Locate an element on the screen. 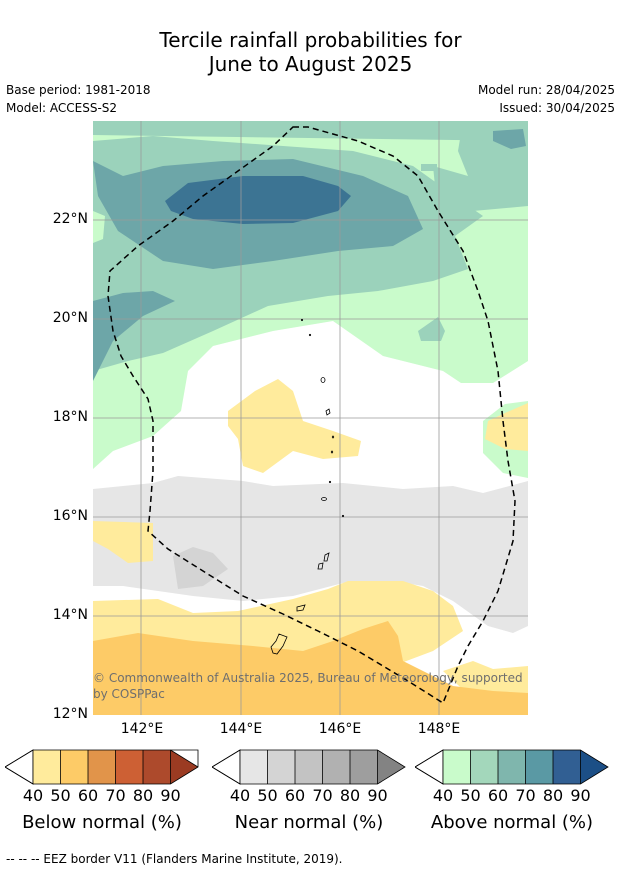  legend-near-arrow-left is located at coordinates (226, 767).